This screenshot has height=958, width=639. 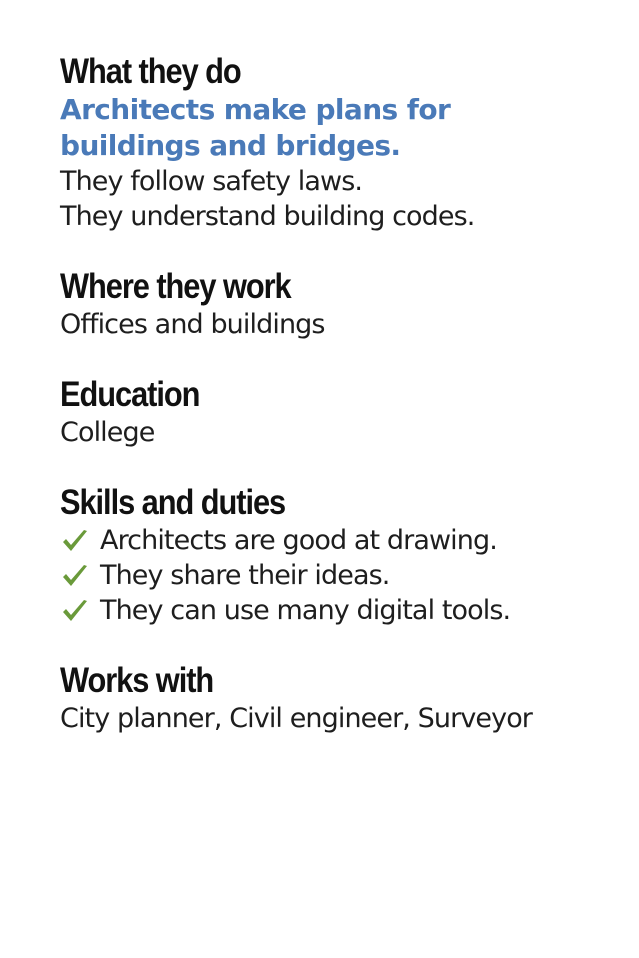 I want to click on what-they-do-line: They understand building codes., so click(x=267, y=216).